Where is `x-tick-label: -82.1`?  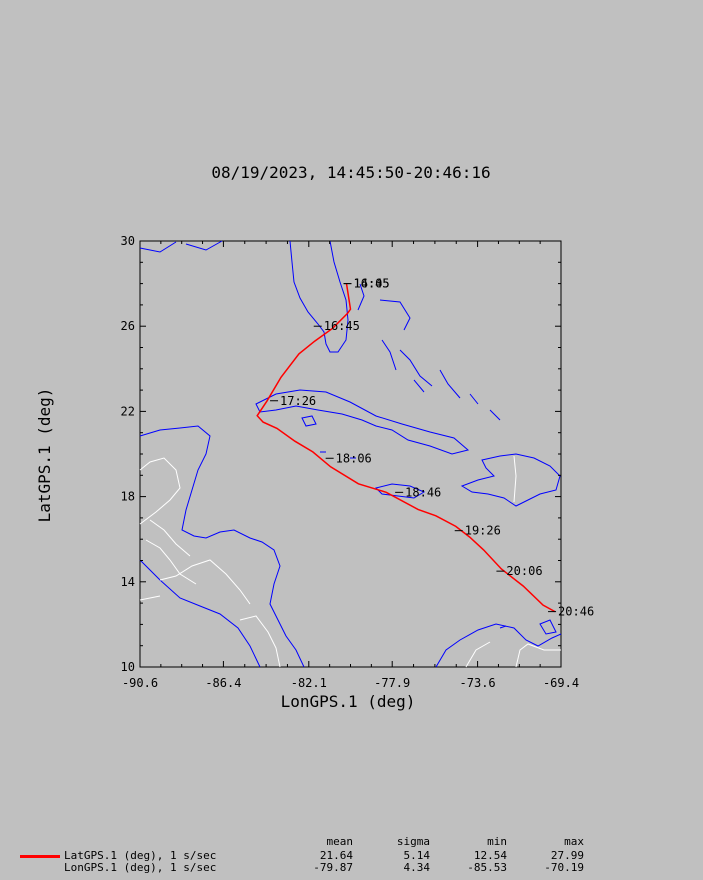 x-tick-label: -82.1 is located at coordinates (309, 683).